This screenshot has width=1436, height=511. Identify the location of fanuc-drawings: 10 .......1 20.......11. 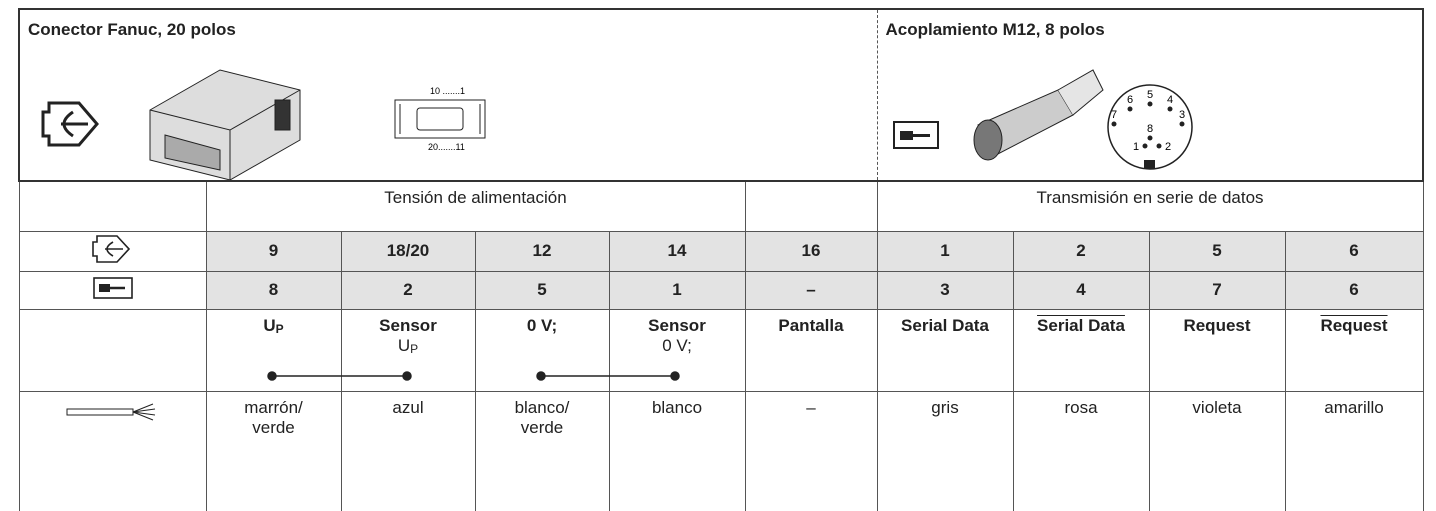
(263, 124).